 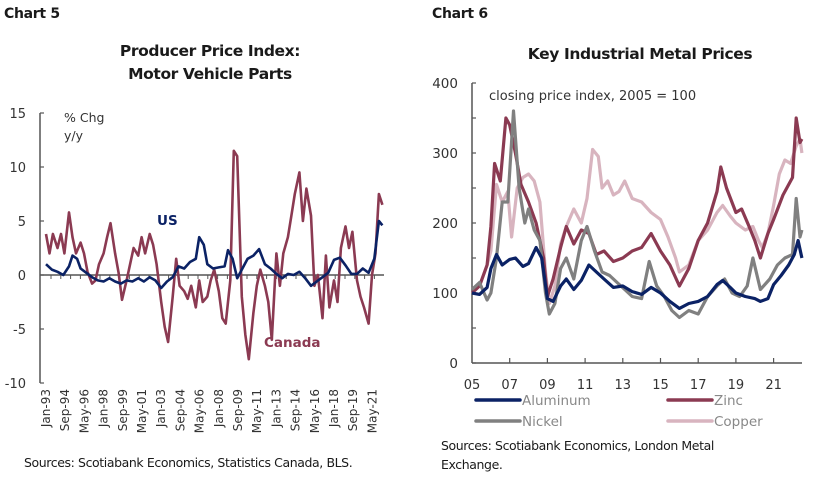 I want to click on chart6-x-tick-label: 21, so click(x=773, y=385).